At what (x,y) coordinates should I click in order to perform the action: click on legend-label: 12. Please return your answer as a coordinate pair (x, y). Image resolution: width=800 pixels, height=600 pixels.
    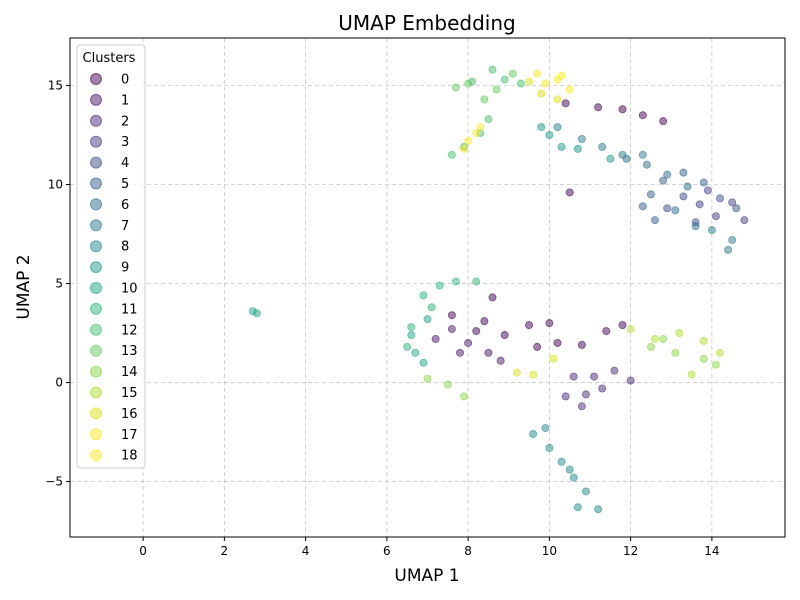
    Looking at the image, I should click on (129, 330).